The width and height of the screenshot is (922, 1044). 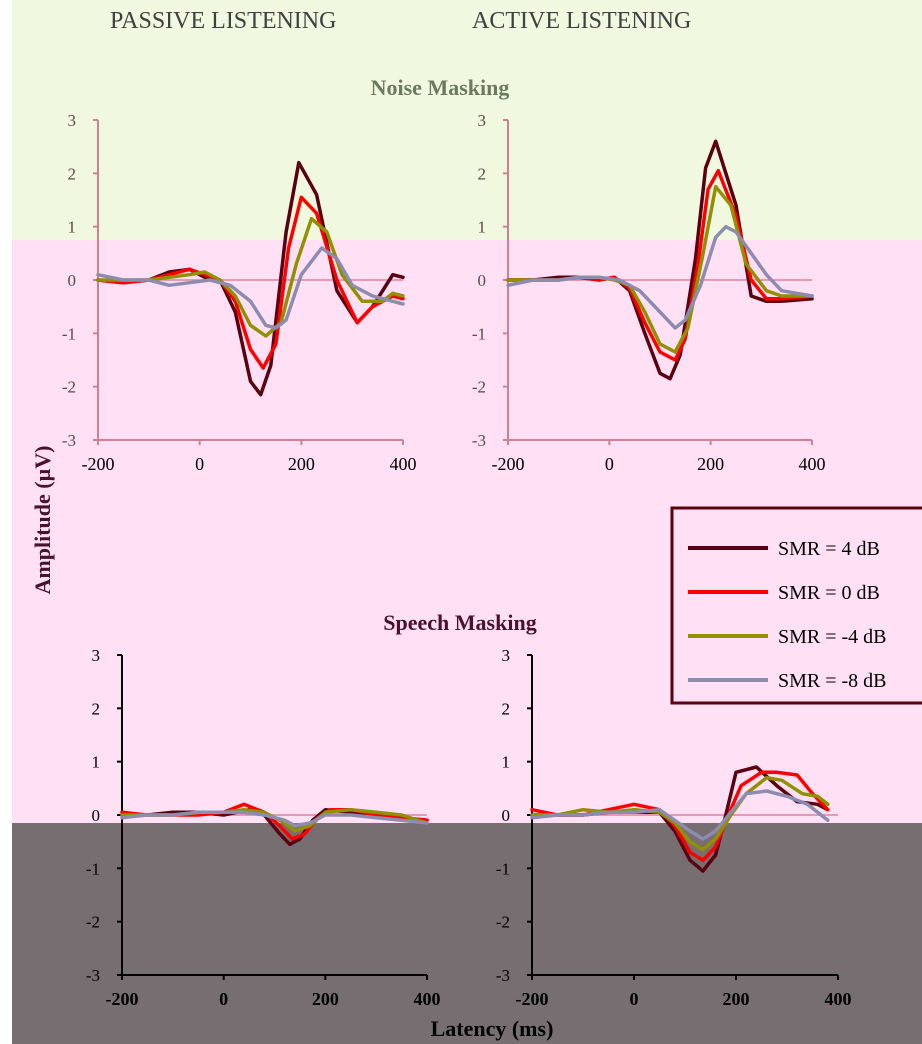 I want to click on speech-masking-title: Speech Masking, so click(x=459, y=622).